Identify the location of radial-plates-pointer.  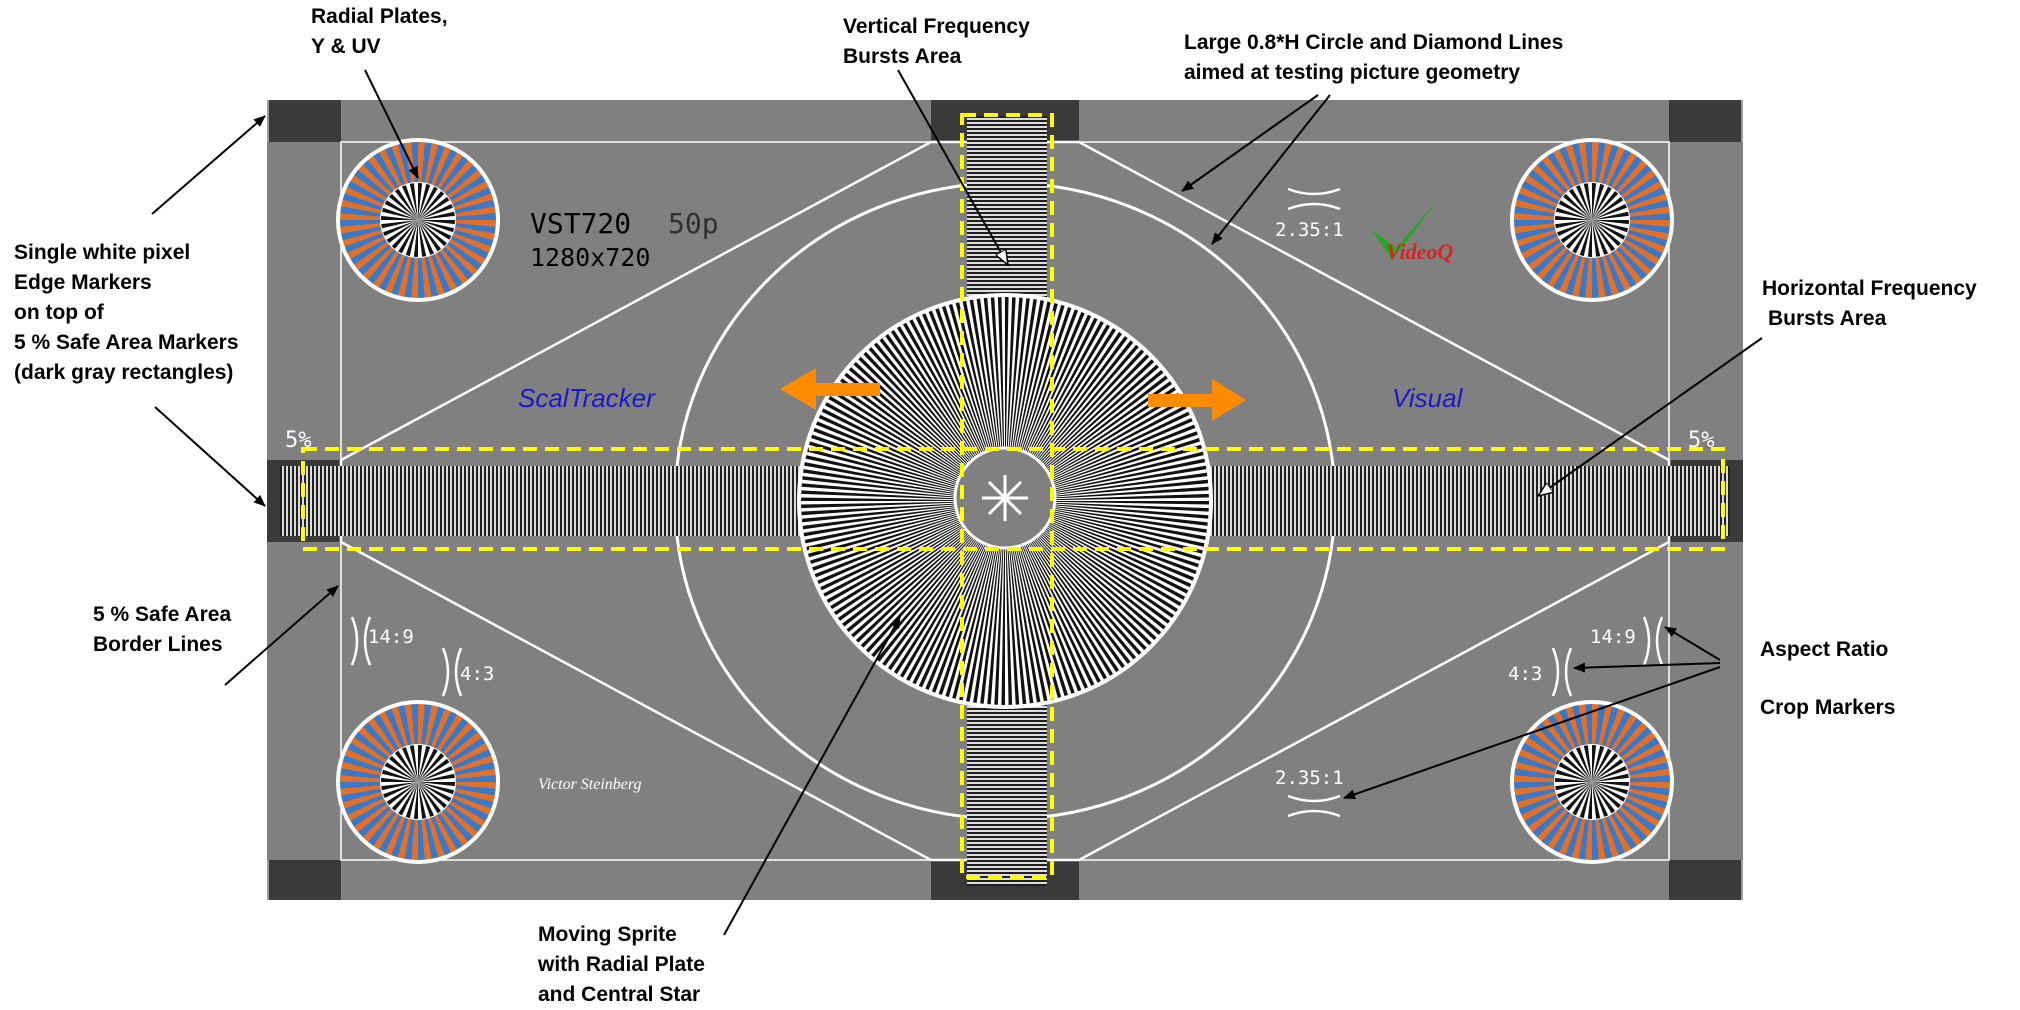
(391, 124).